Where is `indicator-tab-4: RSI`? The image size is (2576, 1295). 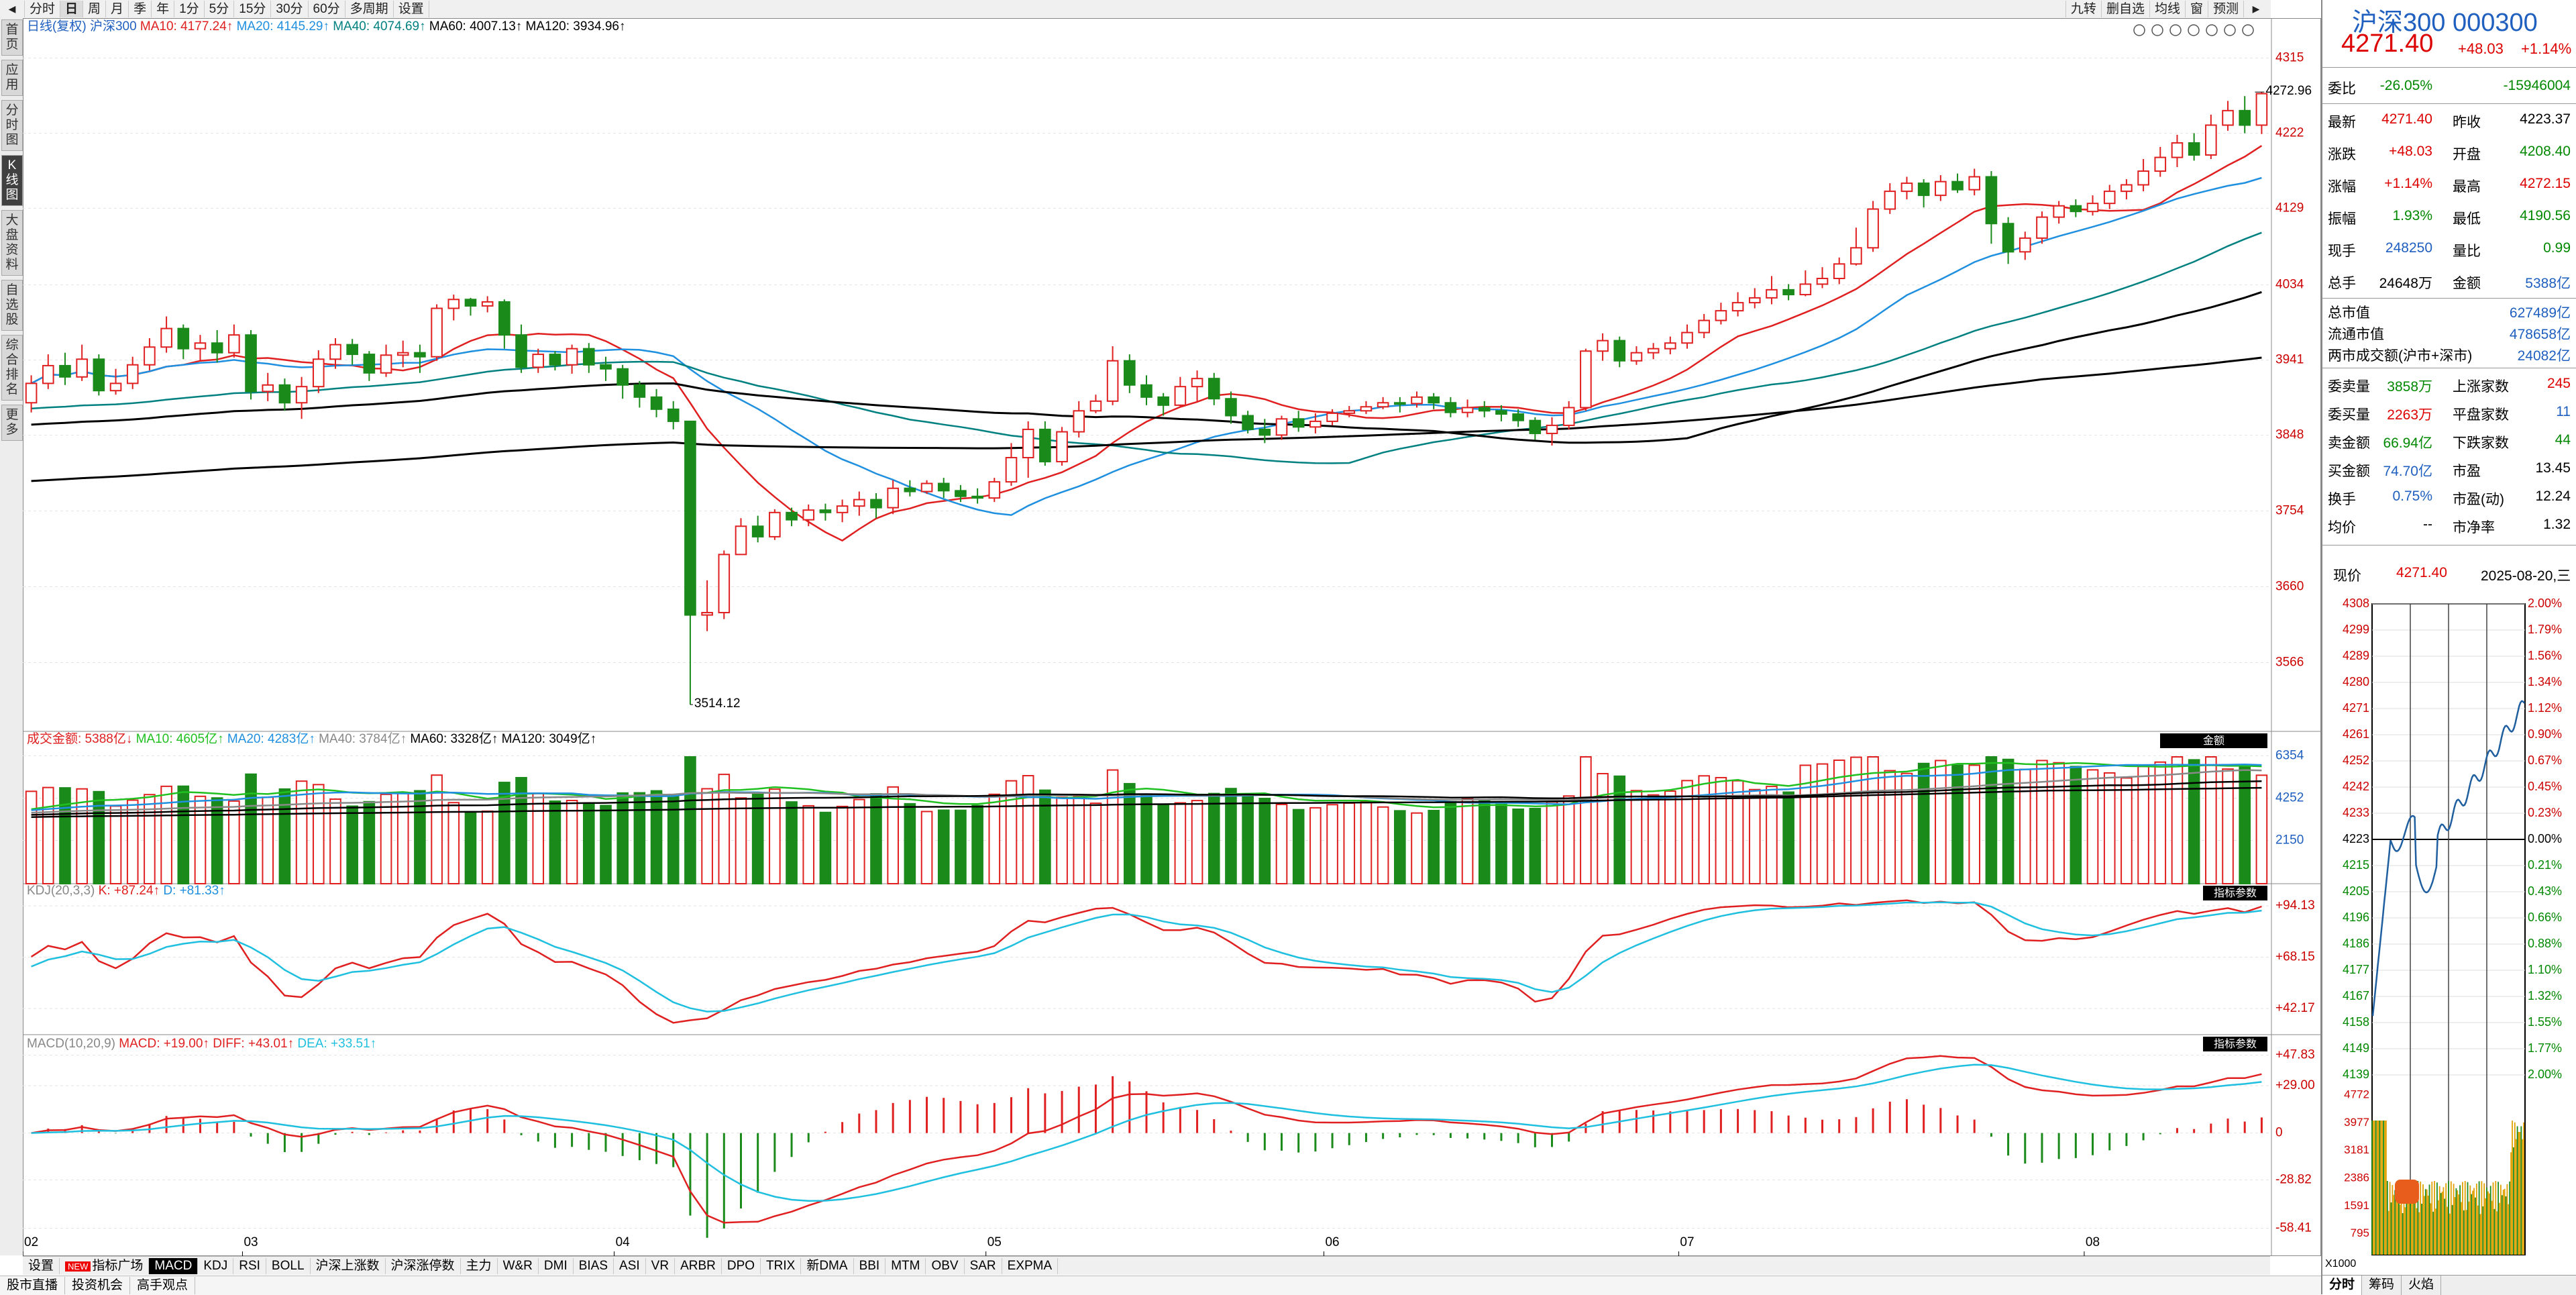
indicator-tab-4: RSI is located at coordinates (249, 1265).